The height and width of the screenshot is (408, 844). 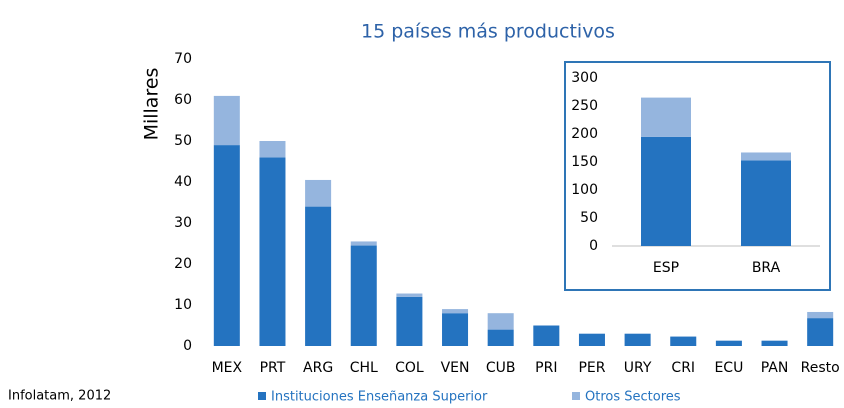 What do you see at coordinates (584, 162) in the screenshot?
I see `y-tick-label: 150` at bounding box center [584, 162].